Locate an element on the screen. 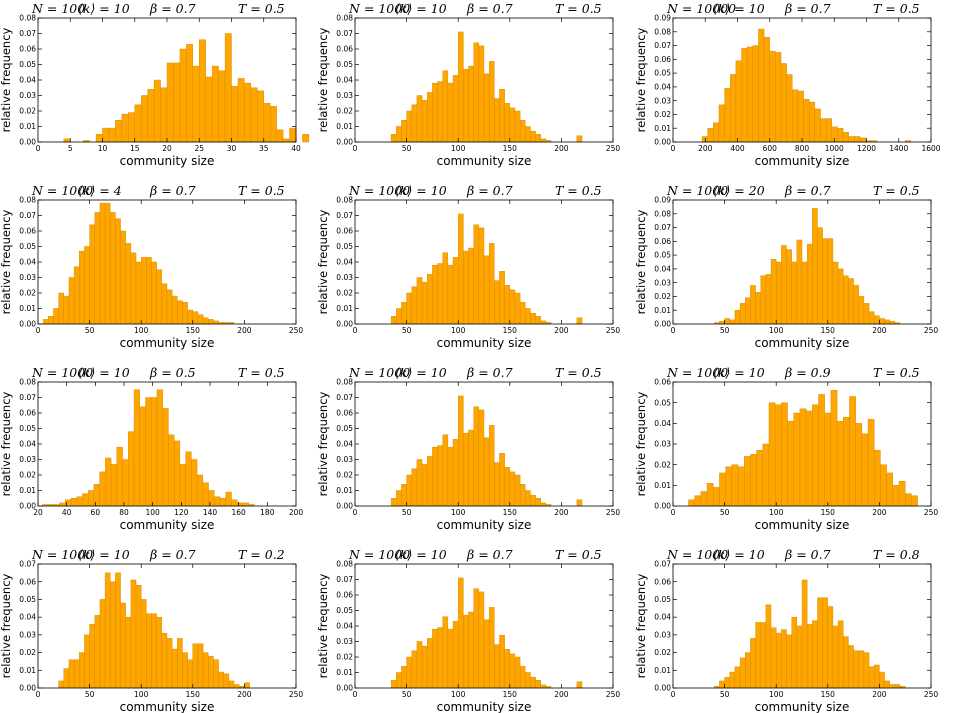 This screenshot has height=713, width=955. title-part: β = 0.5 is located at coordinates (172, 372).